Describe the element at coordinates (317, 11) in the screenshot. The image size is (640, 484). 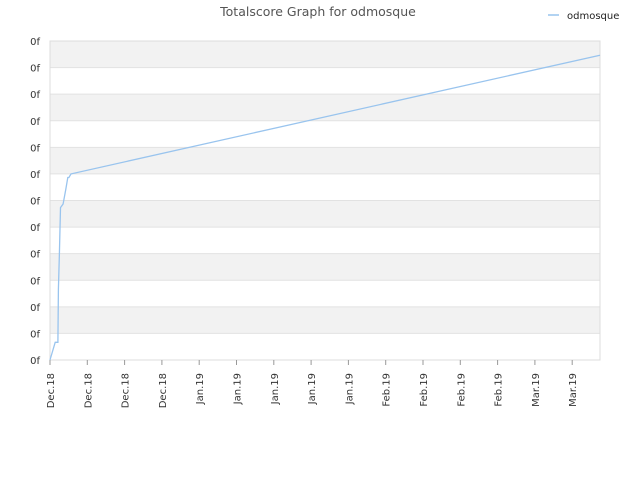
I see `chart-title: Totalscore Graph for odmosque` at that location.